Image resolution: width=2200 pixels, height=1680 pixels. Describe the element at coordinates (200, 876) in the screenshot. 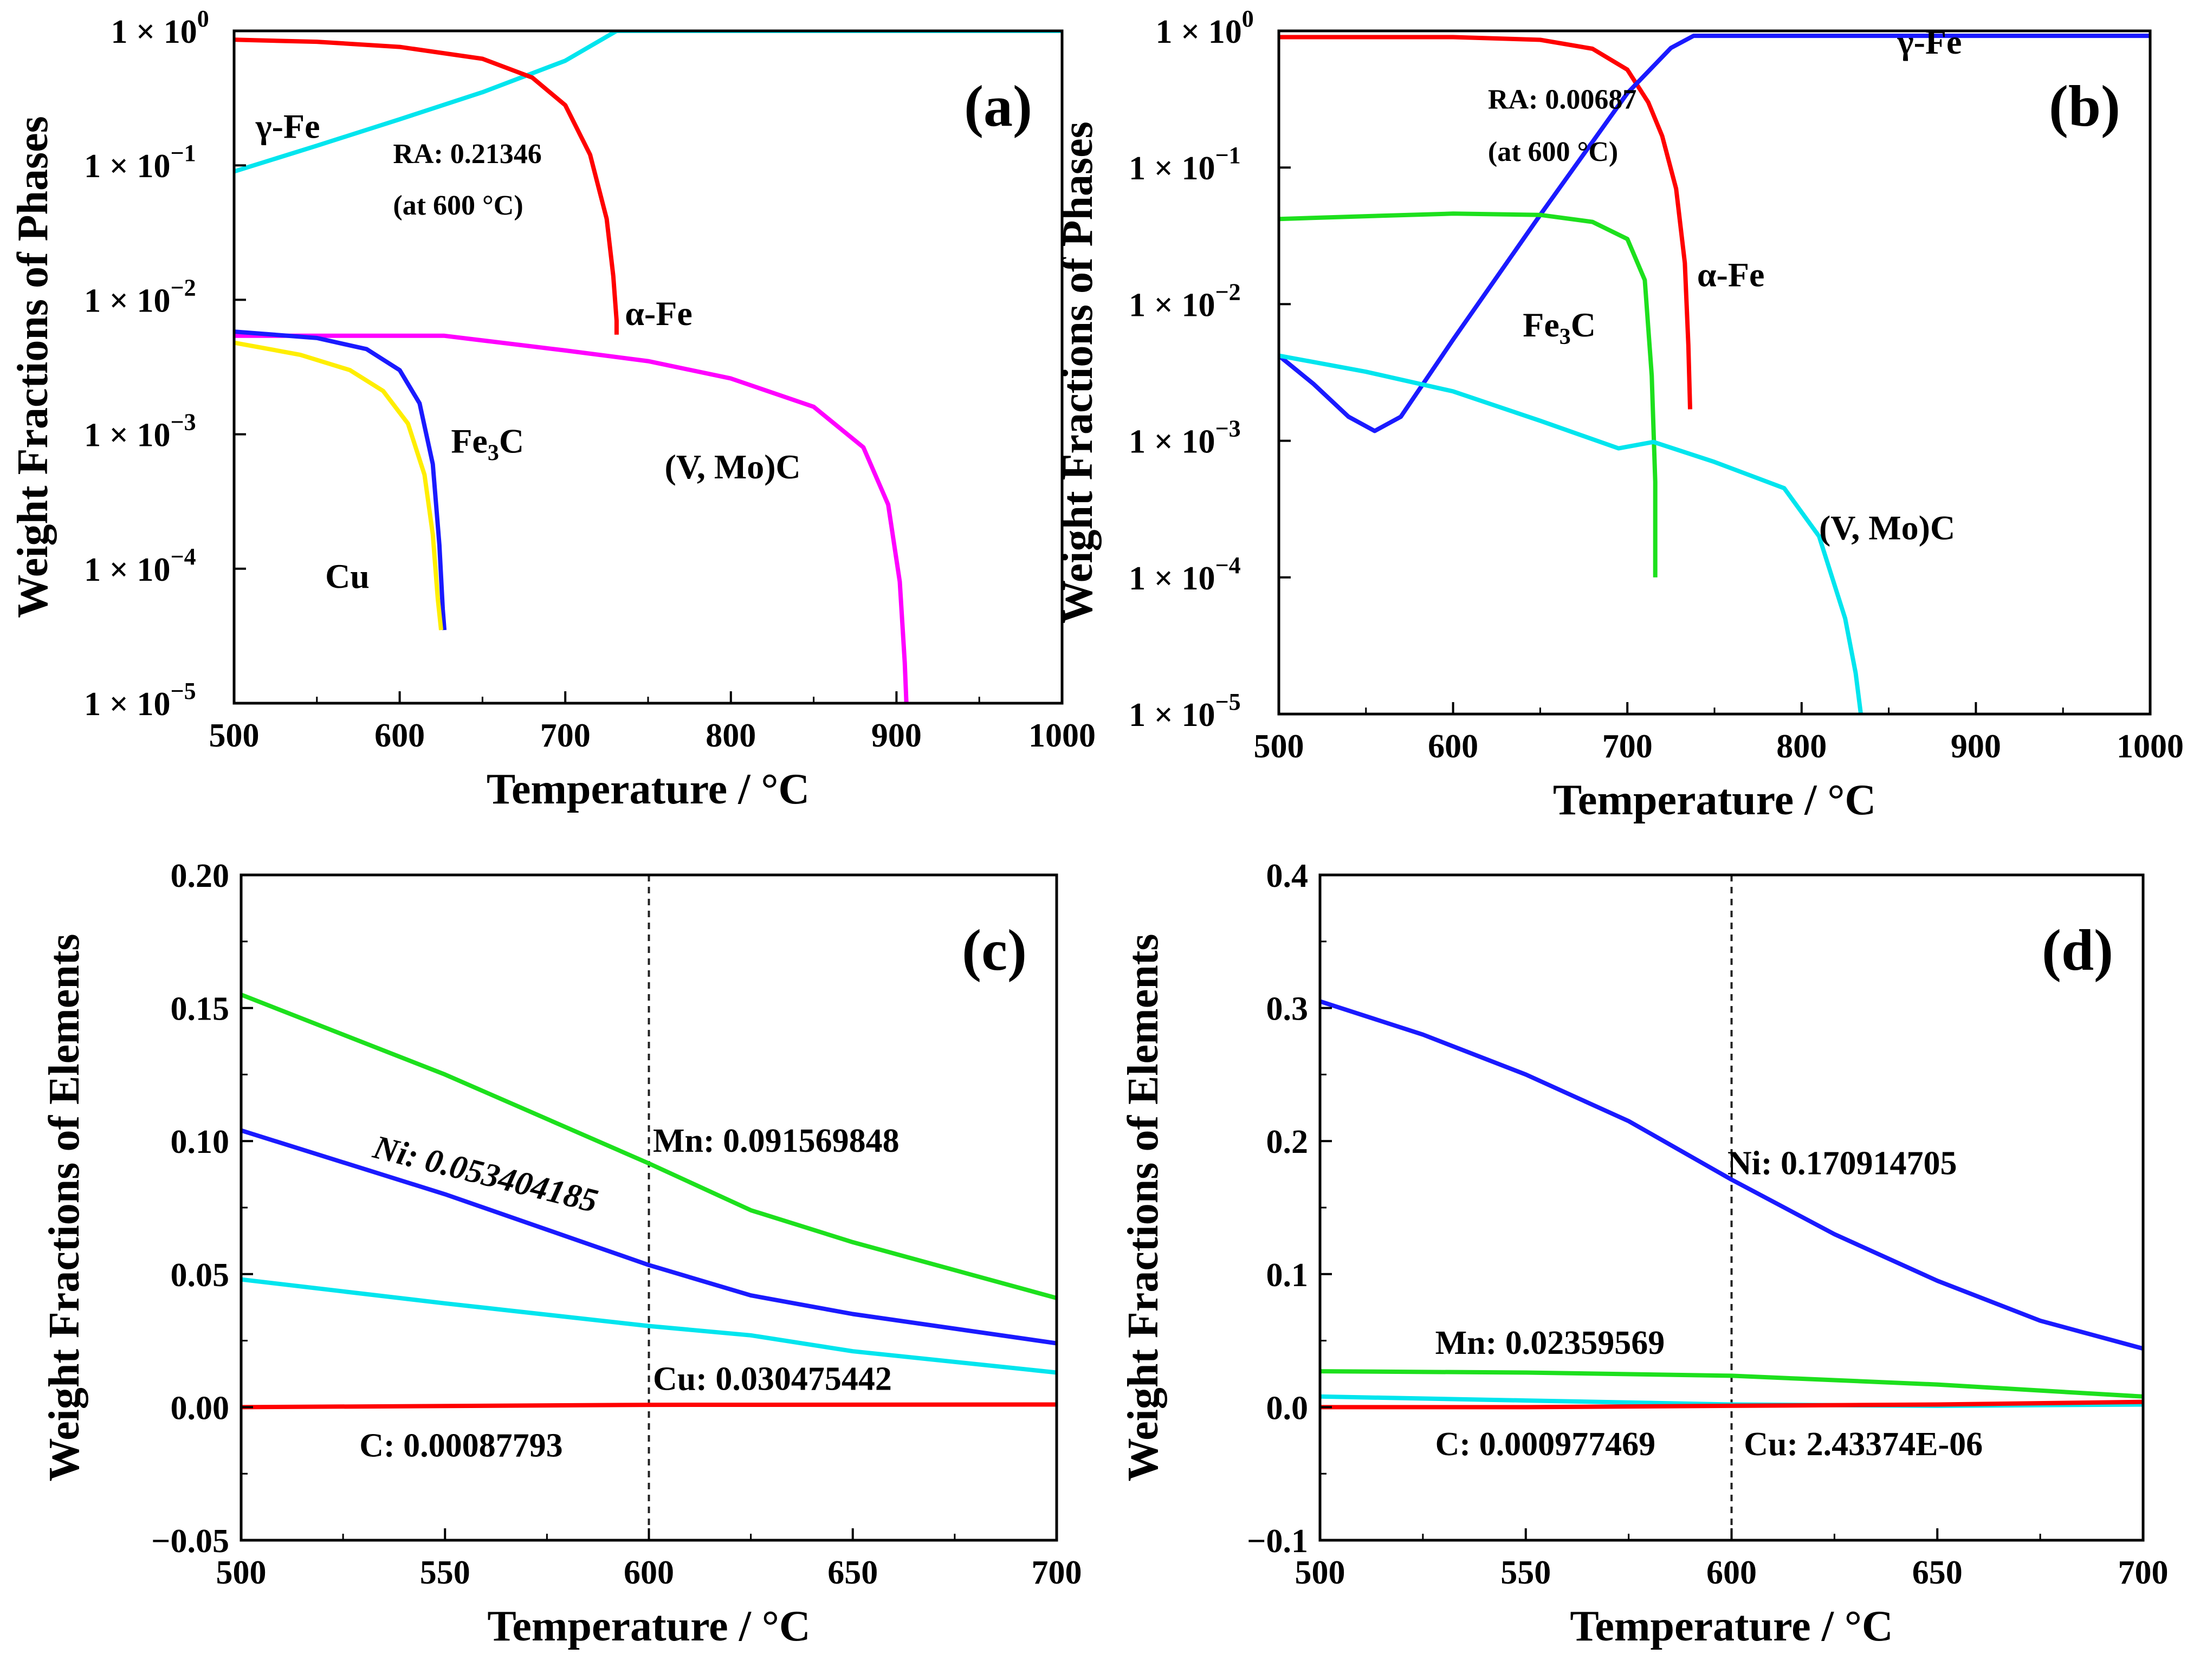

I see `y-tick-label: 0.20` at that location.